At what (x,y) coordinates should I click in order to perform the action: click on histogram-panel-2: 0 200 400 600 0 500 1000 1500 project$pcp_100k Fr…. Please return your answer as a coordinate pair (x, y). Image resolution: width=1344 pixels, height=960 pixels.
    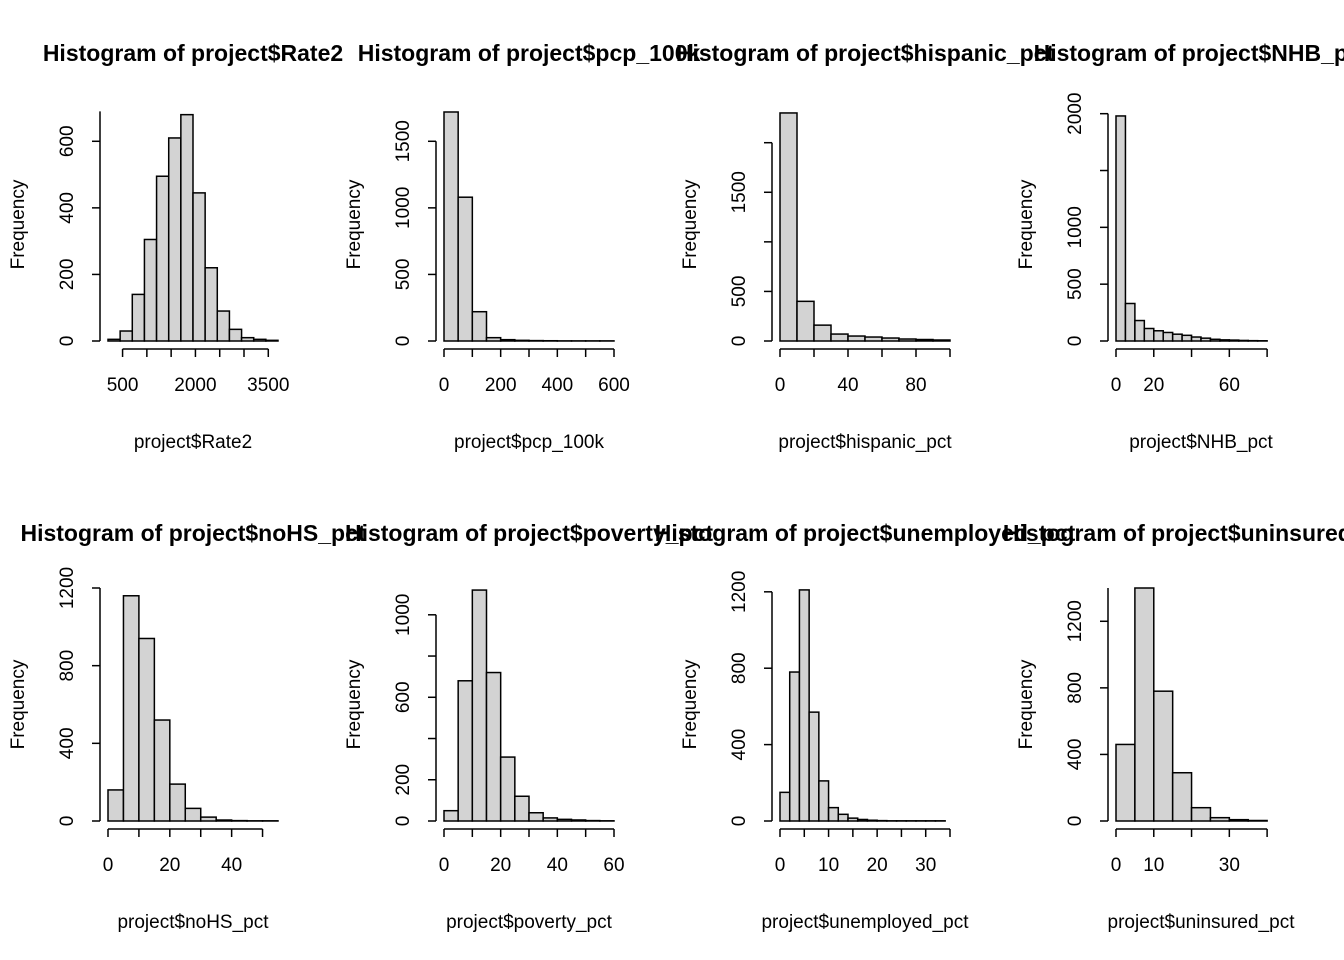
    Looking at the image, I should click on (522, 246).